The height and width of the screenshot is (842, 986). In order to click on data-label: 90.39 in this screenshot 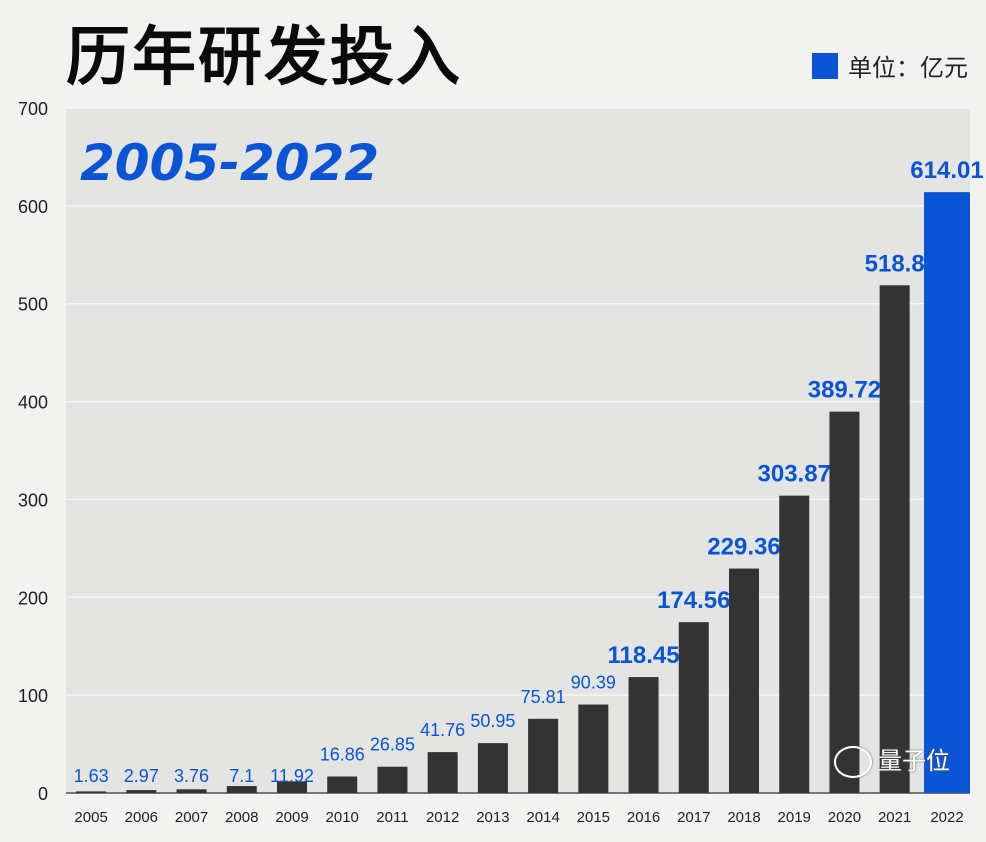, I will do `click(593, 683)`.